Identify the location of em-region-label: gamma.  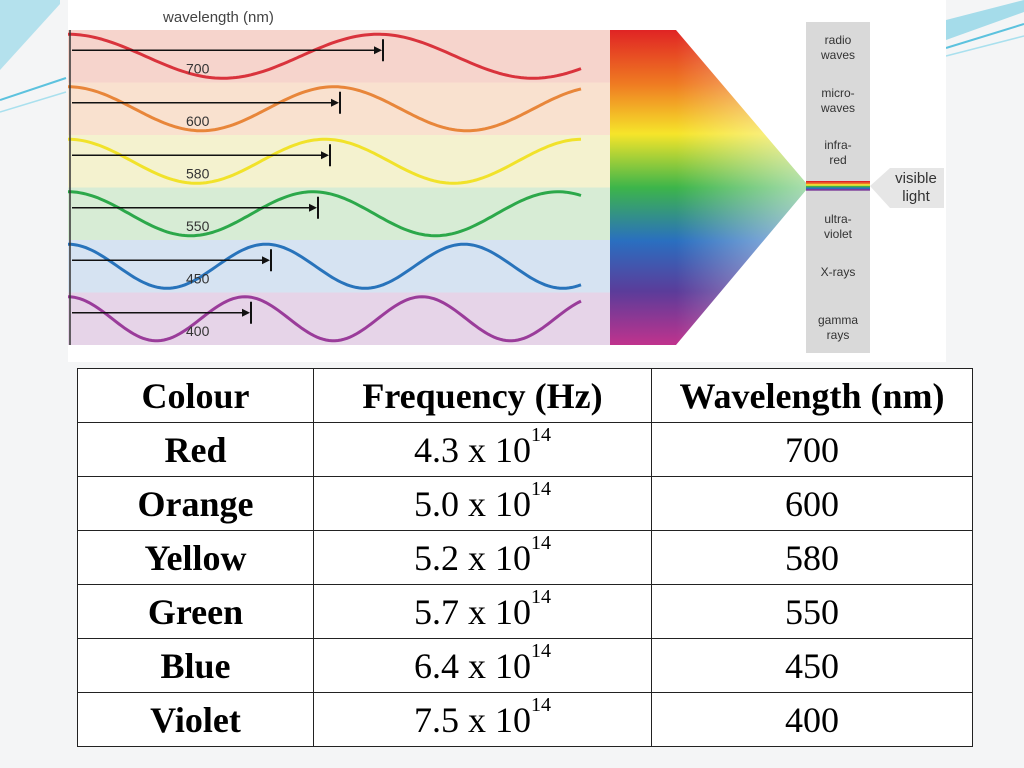
(838, 320).